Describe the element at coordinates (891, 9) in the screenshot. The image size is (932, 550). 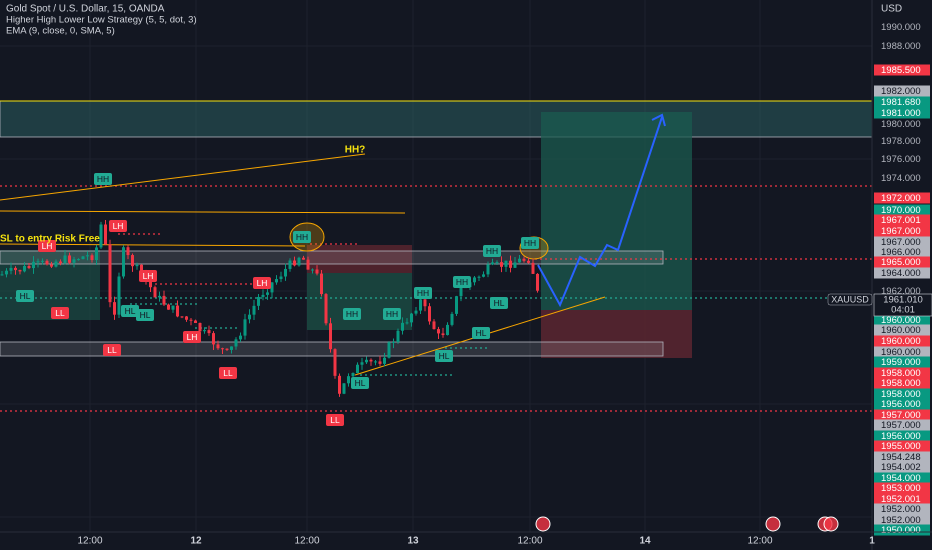
I see `currency: USD` at that location.